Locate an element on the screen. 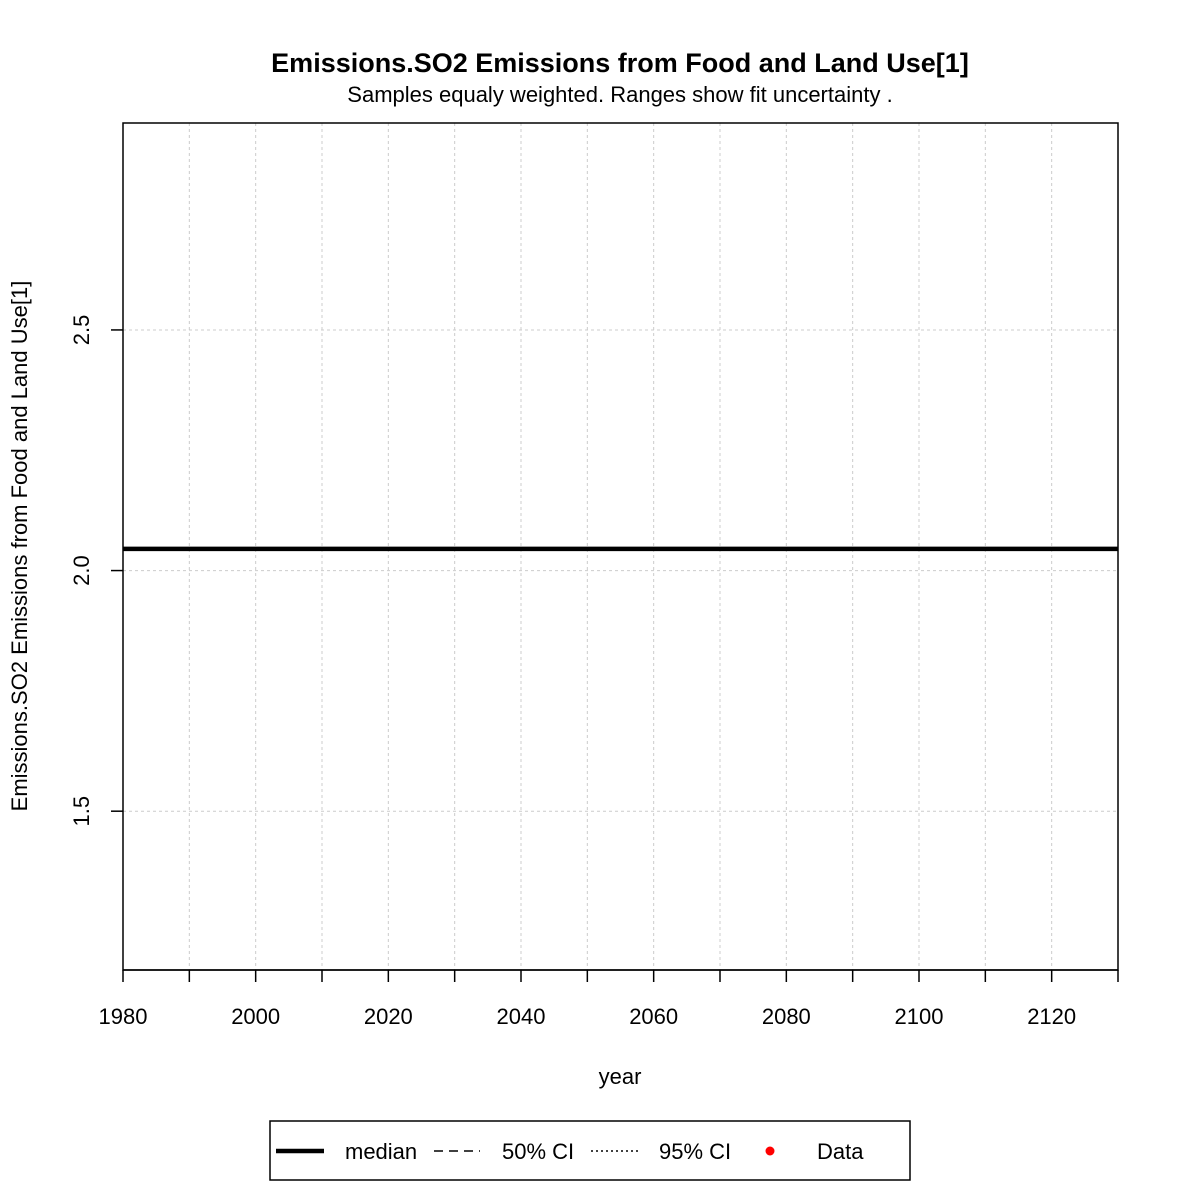  legend-median-label: median is located at coordinates (381, 1151).